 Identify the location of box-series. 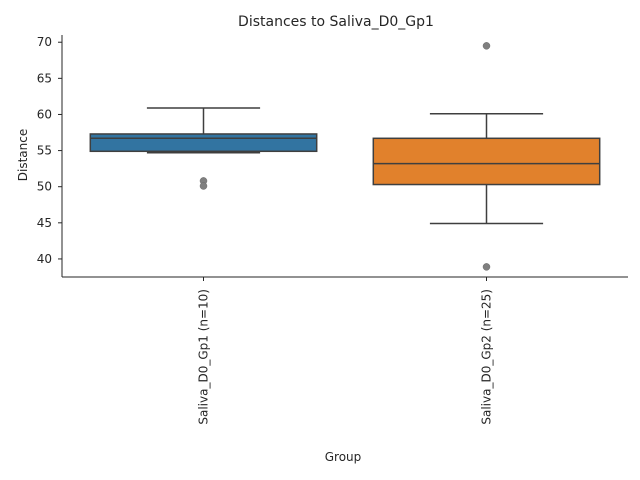
(203, 148).